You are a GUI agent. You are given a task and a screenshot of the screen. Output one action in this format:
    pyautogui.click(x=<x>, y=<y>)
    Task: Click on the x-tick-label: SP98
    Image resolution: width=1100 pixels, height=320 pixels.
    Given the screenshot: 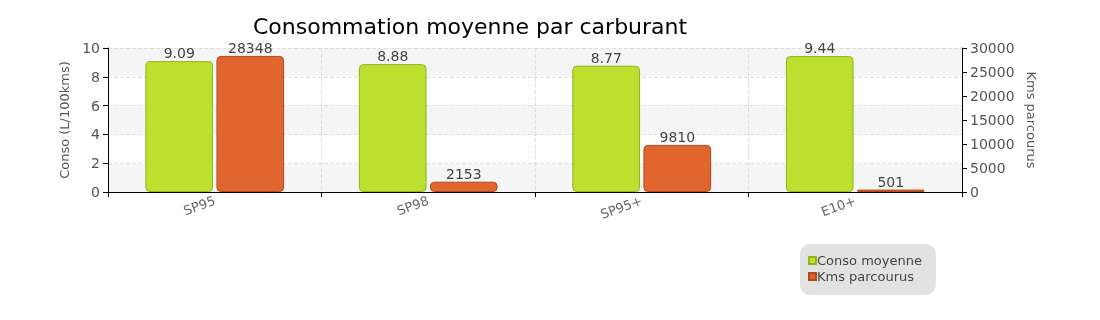 What is the action you would take?
    pyautogui.click(x=413, y=205)
    